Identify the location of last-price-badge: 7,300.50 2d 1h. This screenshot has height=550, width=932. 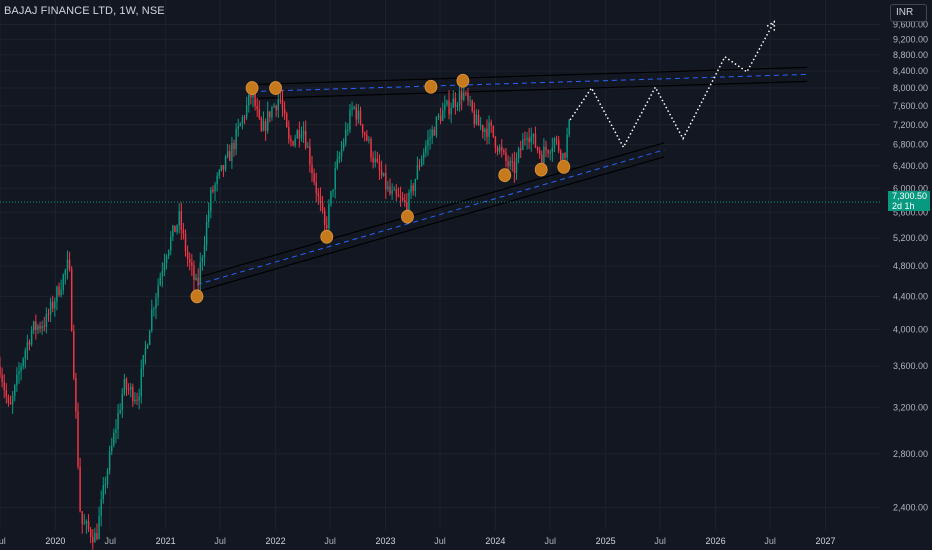
(909, 201).